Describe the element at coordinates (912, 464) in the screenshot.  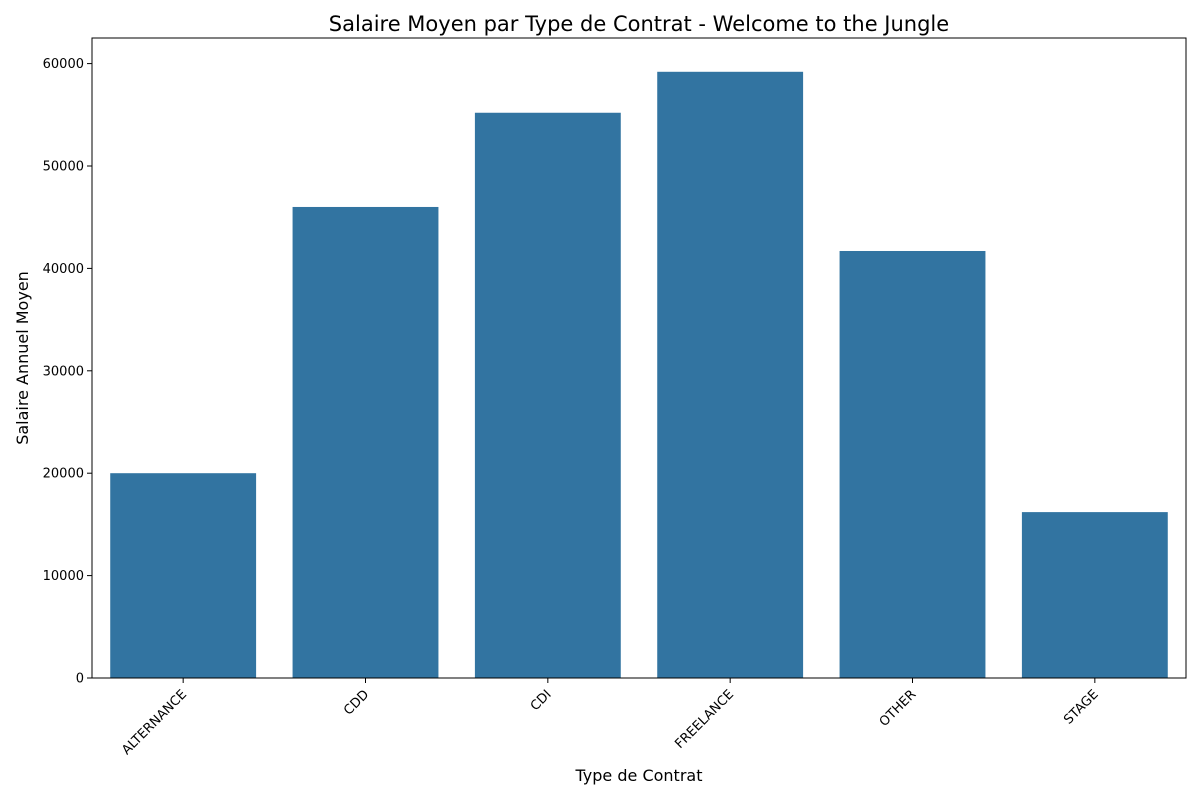
I see `bar-other` at that location.